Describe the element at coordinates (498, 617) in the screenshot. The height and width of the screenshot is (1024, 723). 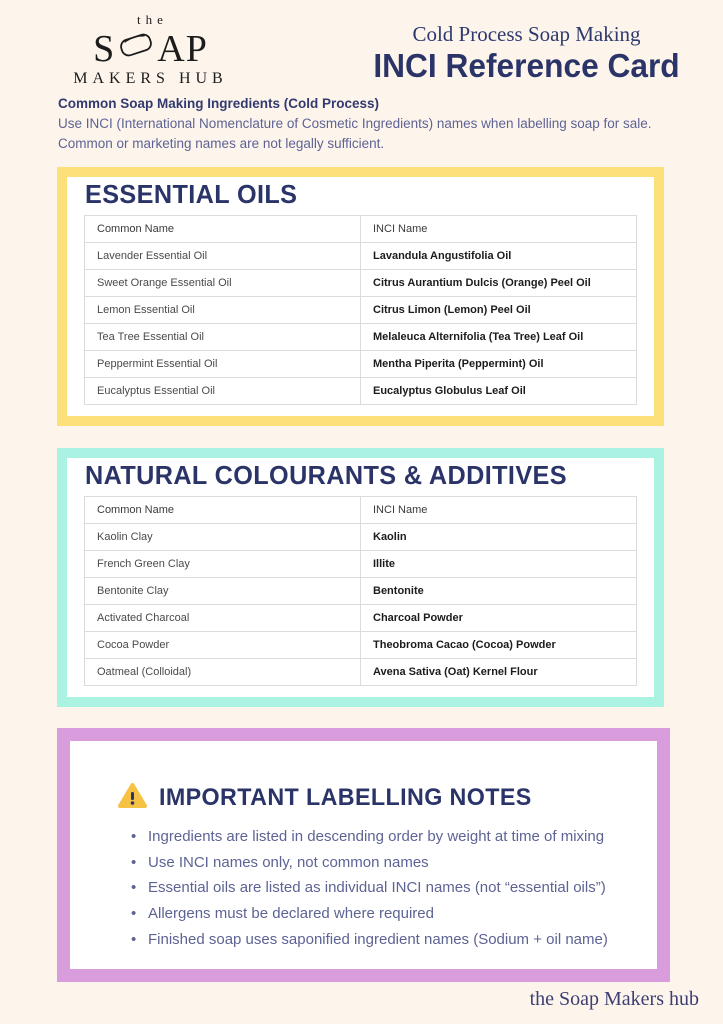
I see `inci-name-cell: Charcoal Powder` at that location.